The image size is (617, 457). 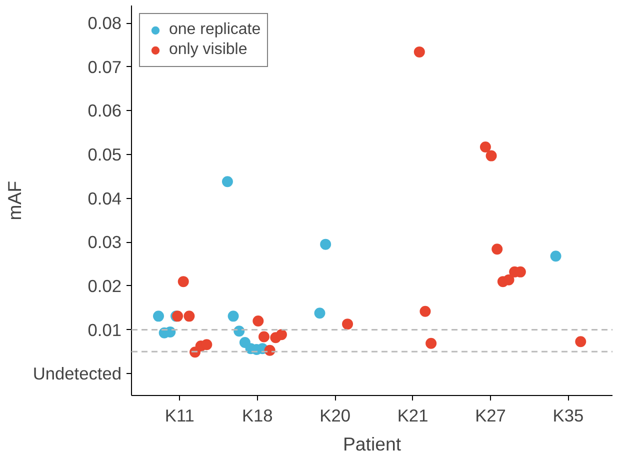 I want to click on y-tick-label: 0.02, so click(x=105, y=286).